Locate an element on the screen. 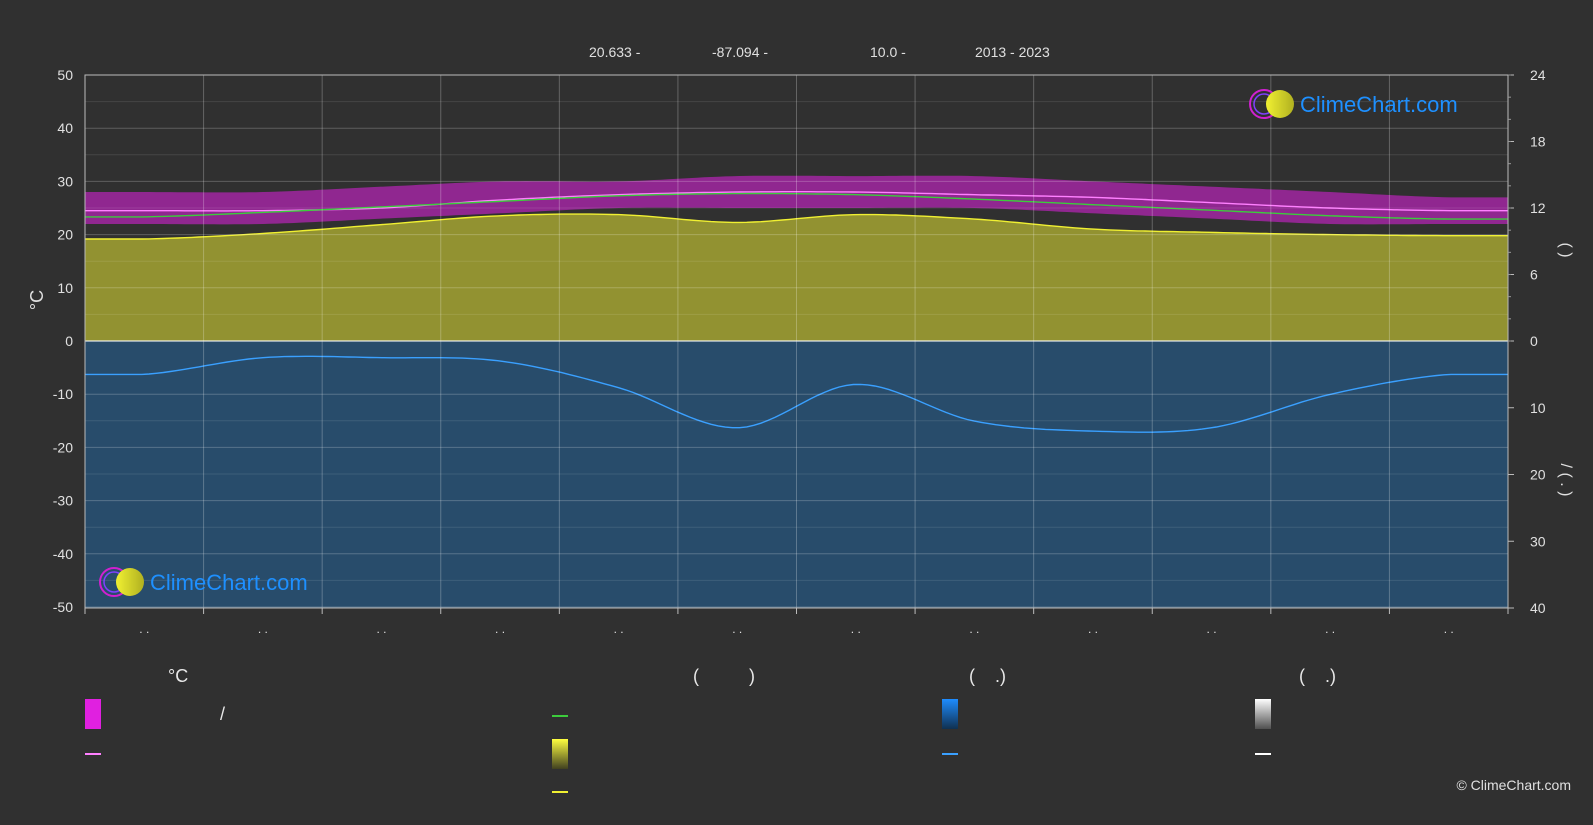  y-left-tick-label: -20 is located at coordinates (63, 447).